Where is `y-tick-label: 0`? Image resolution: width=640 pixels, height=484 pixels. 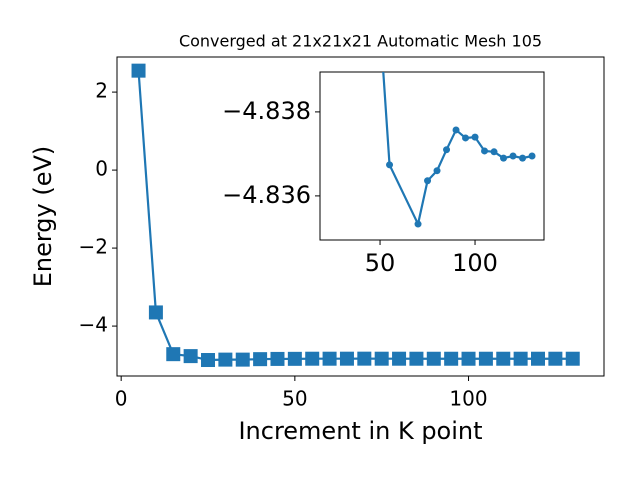
y-tick-label: 0 is located at coordinates (101, 169).